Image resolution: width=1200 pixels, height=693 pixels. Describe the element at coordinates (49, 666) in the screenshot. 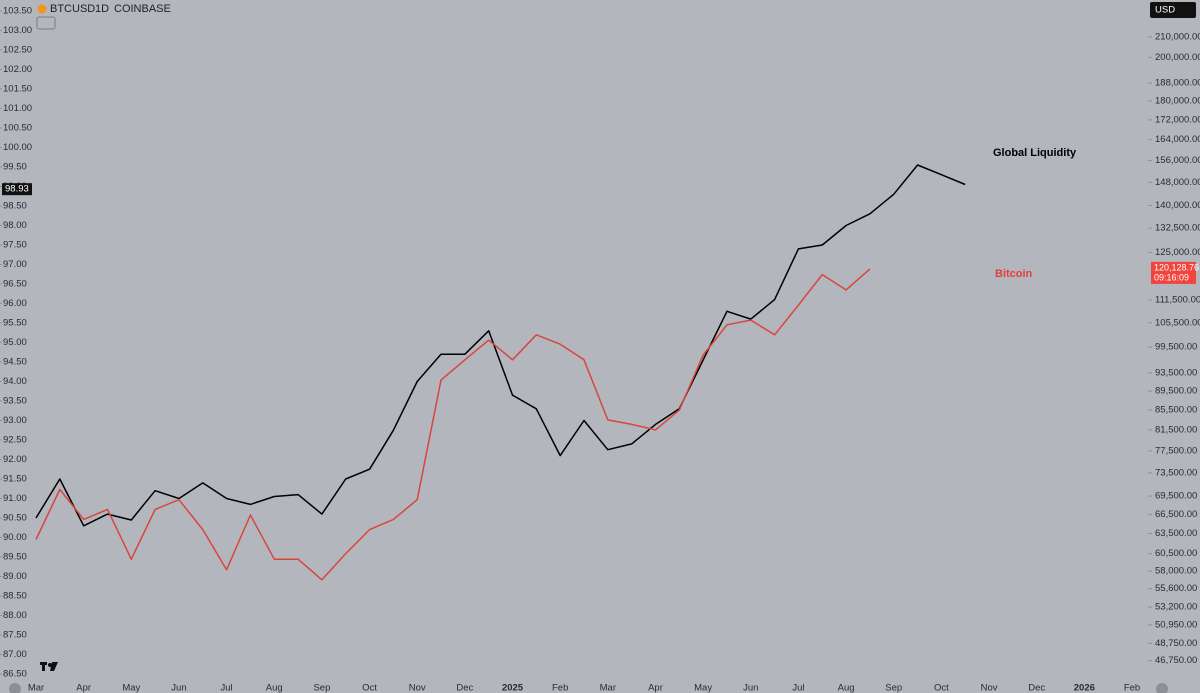

I see `tv-logo` at that location.